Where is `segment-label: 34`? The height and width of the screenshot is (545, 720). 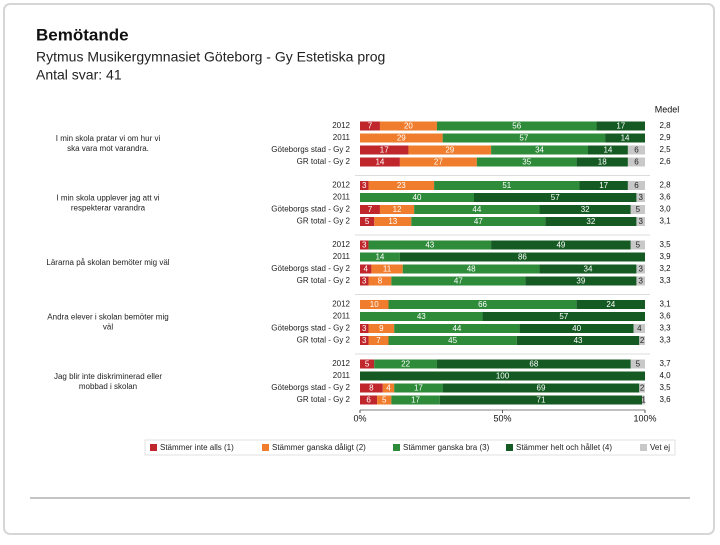 segment-label: 34 is located at coordinates (588, 269).